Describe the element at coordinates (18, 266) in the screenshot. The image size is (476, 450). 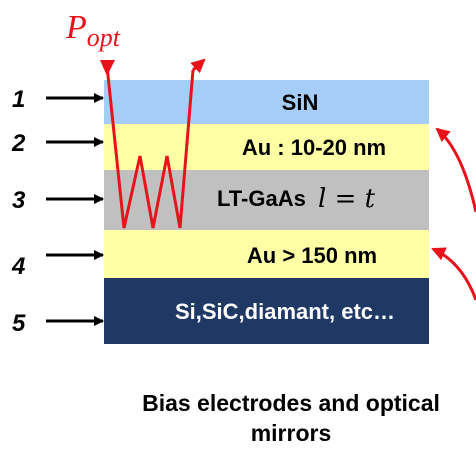
I see `layer-4-number: 4` at that location.